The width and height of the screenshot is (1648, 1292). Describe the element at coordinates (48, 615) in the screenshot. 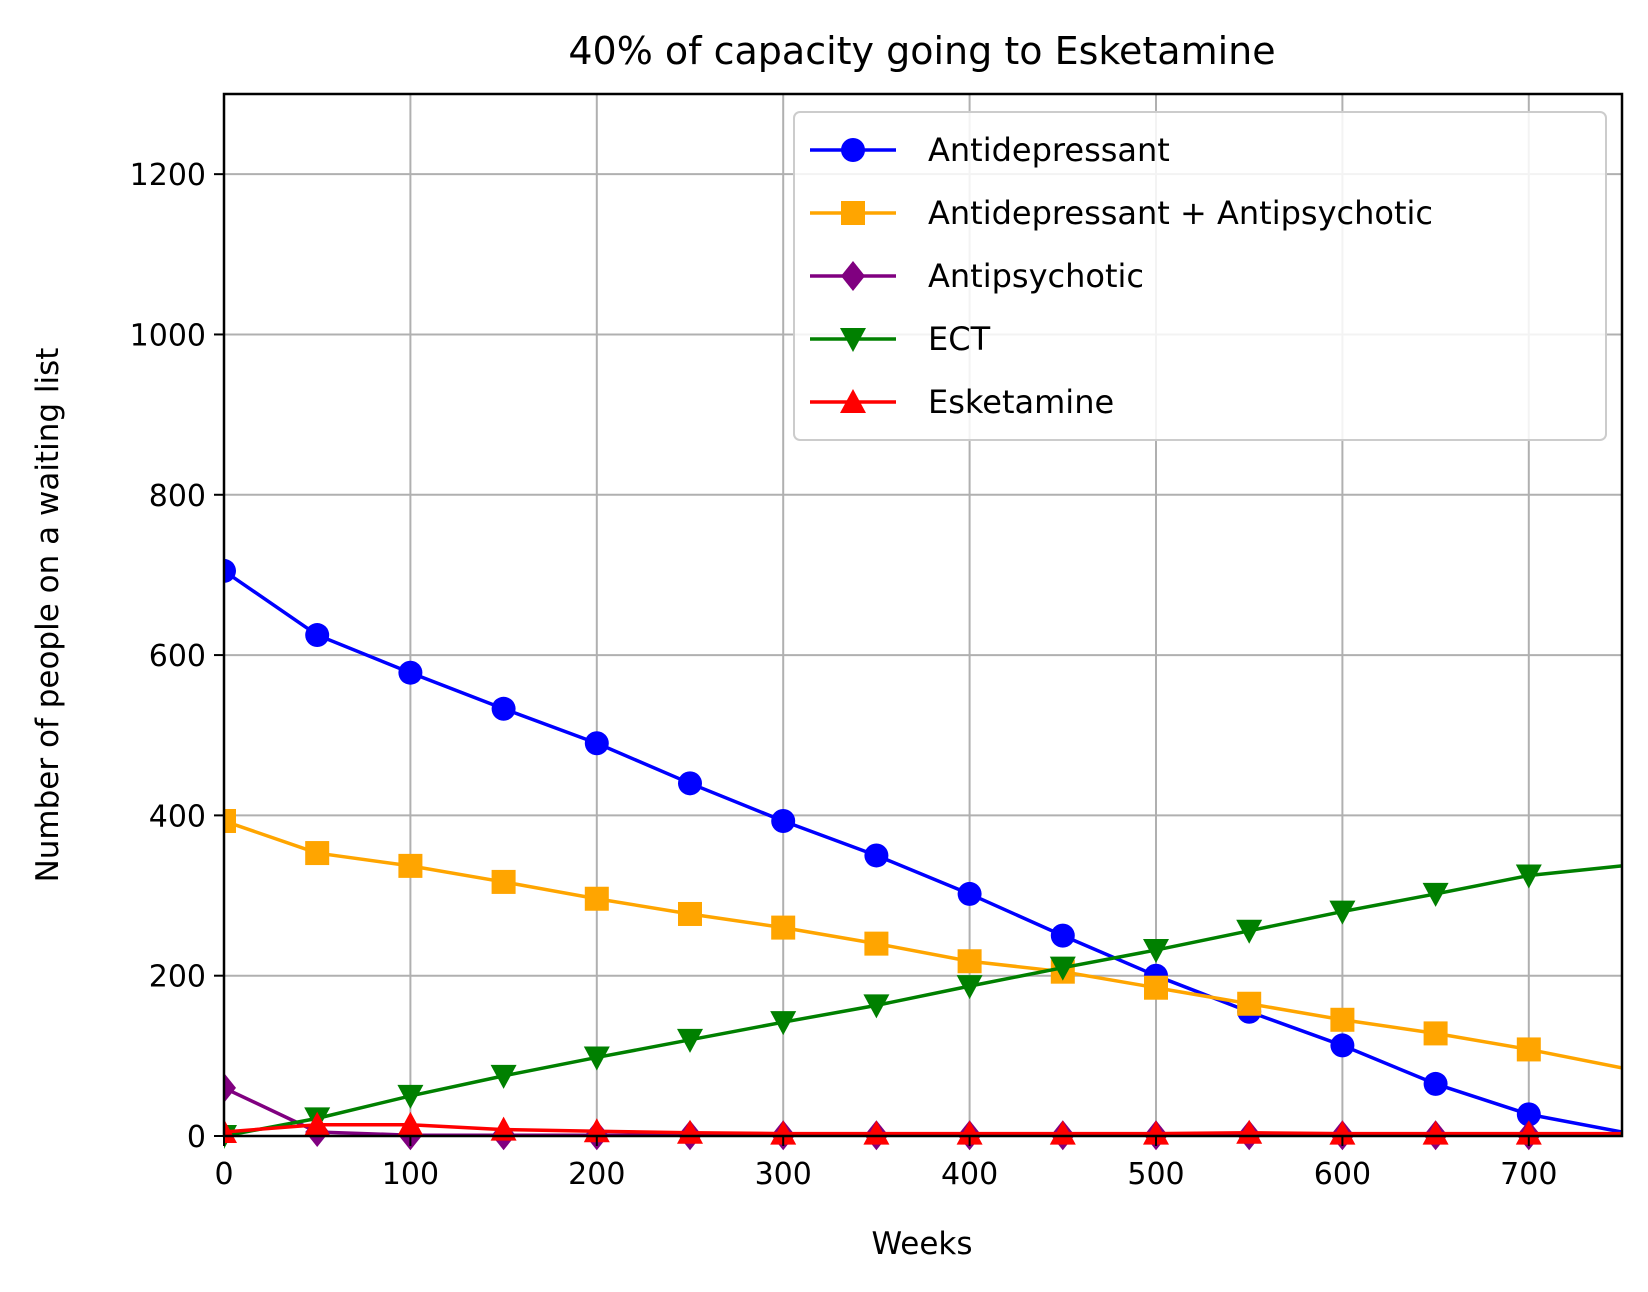

I see `y-axis-label: Number of people on a waiting list` at that location.